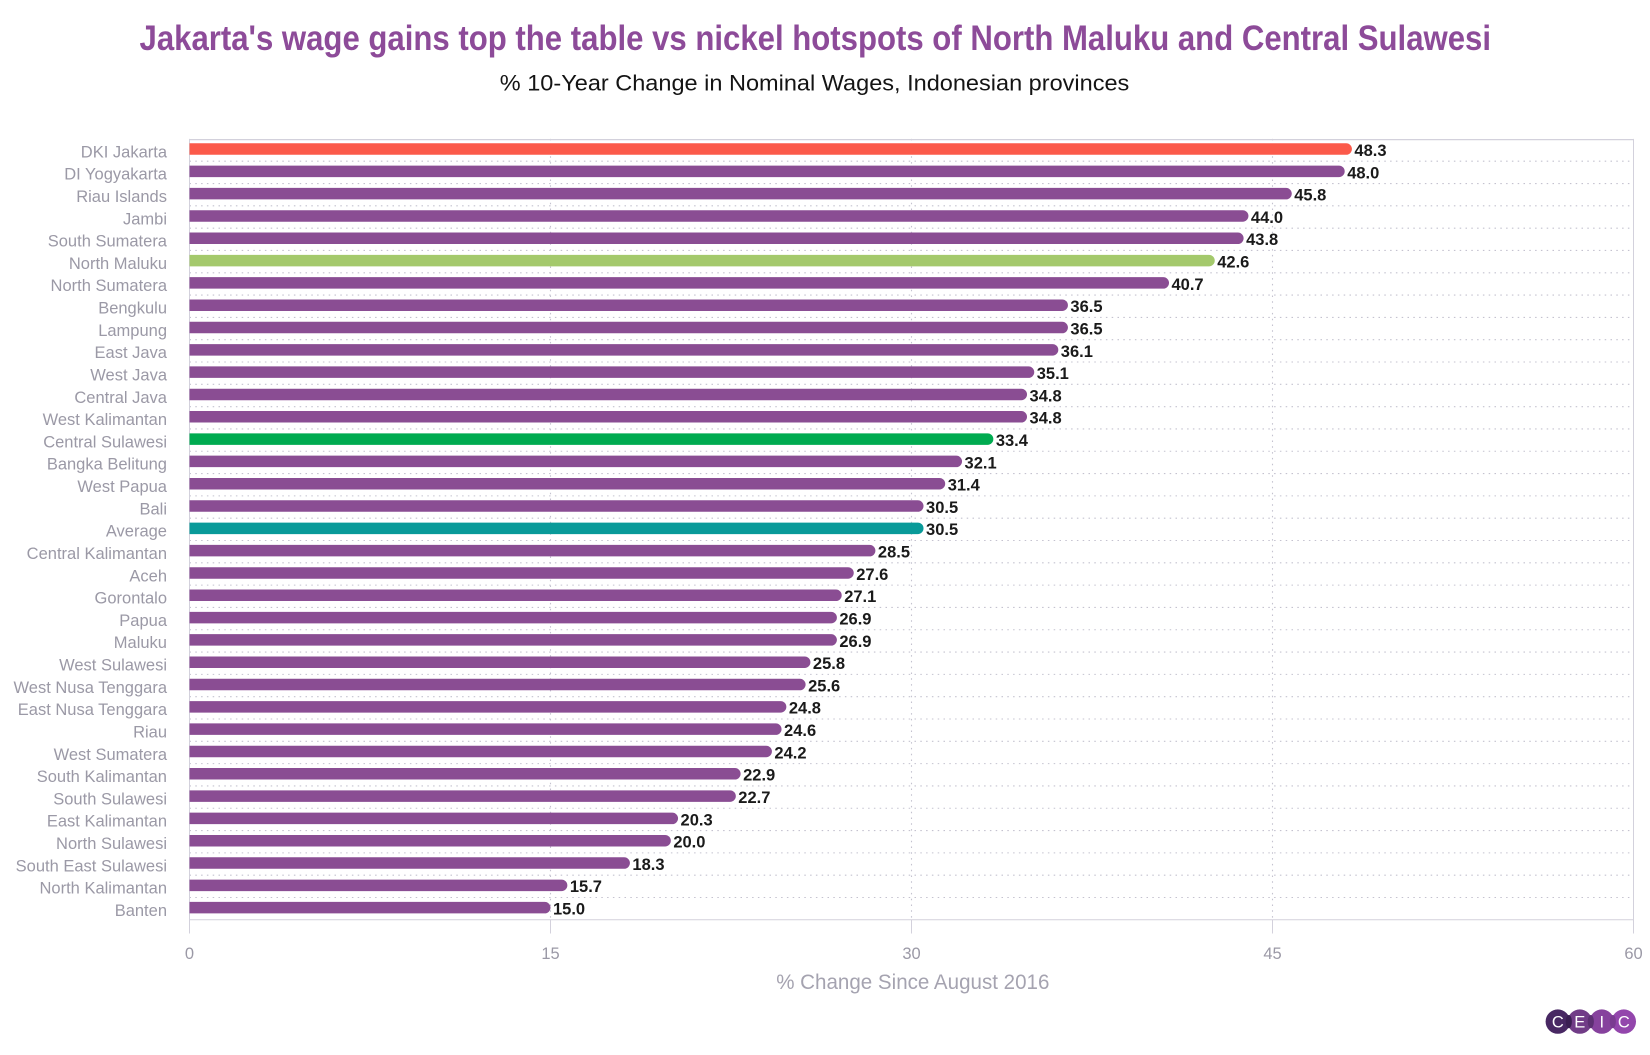 The height and width of the screenshot is (1055, 1650). I want to click on svg-text: 24.2, so click(790, 753).